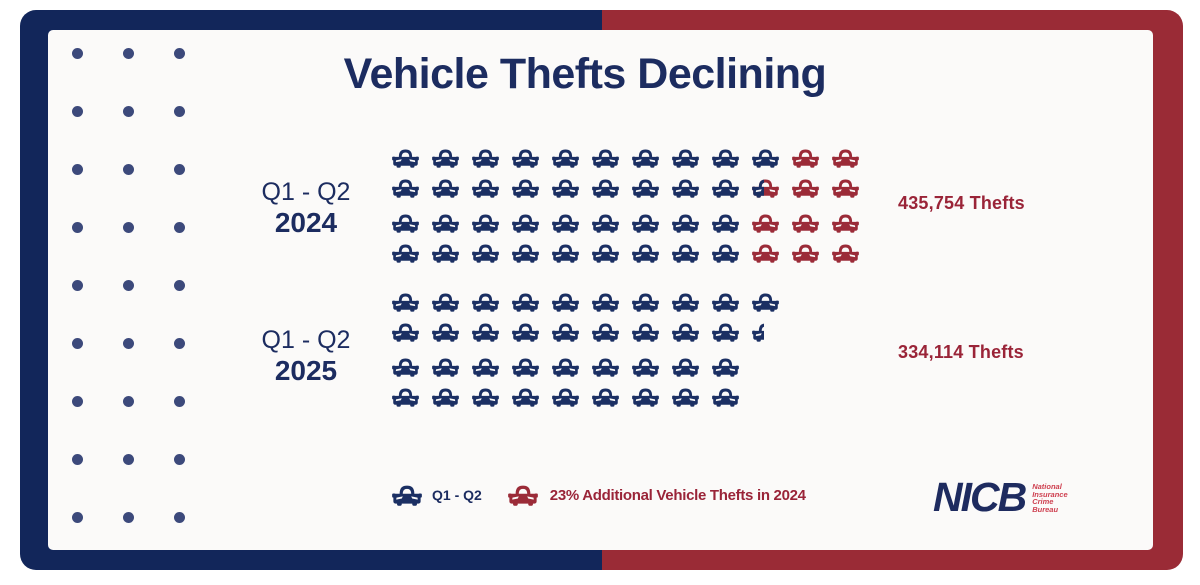 This screenshot has height=585, width=1200. Describe the element at coordinates (306, 192) in the screenshot. I see `period-label-2024: Q1 - Q2` at that location.